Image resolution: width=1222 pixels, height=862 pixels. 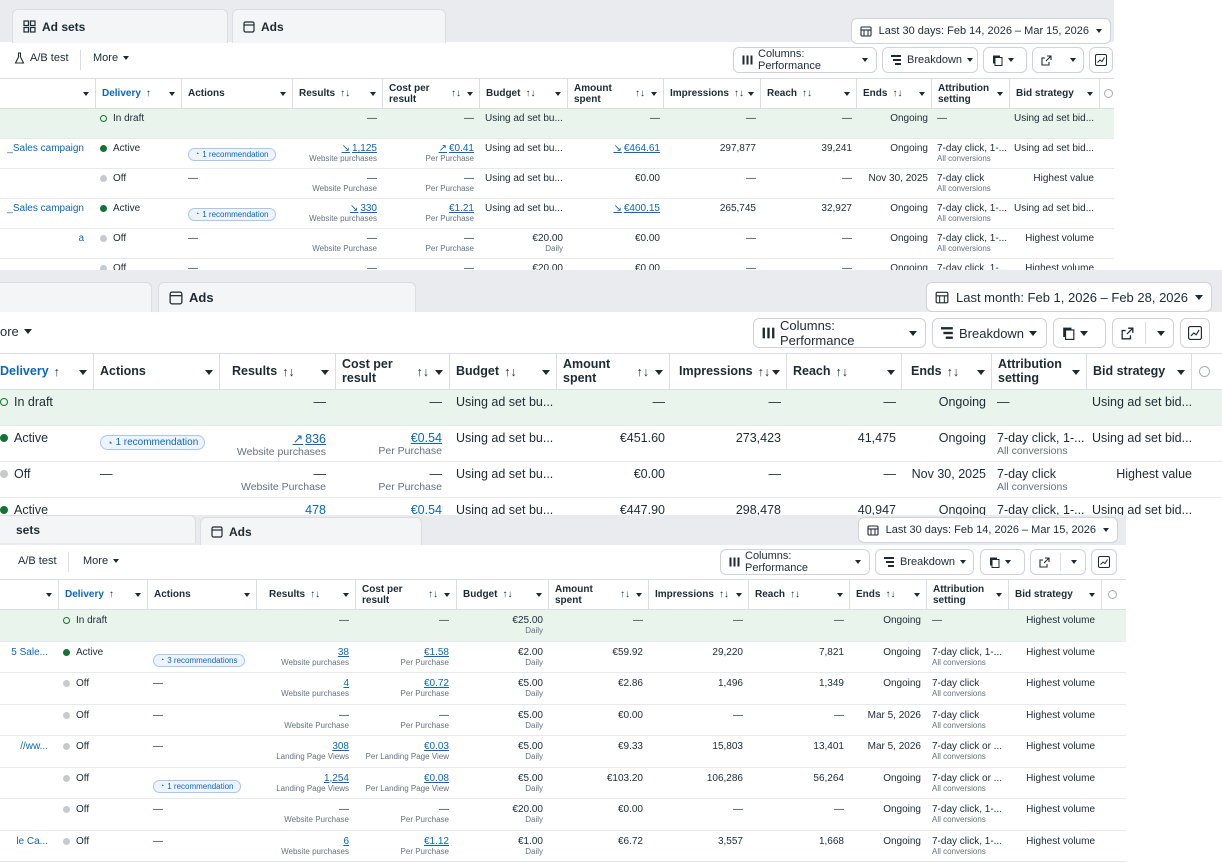 What do you see at coordinates (81, 238) in the screenshot?
I see `ad-set-name-link: a` at bounding box center [81, 238].